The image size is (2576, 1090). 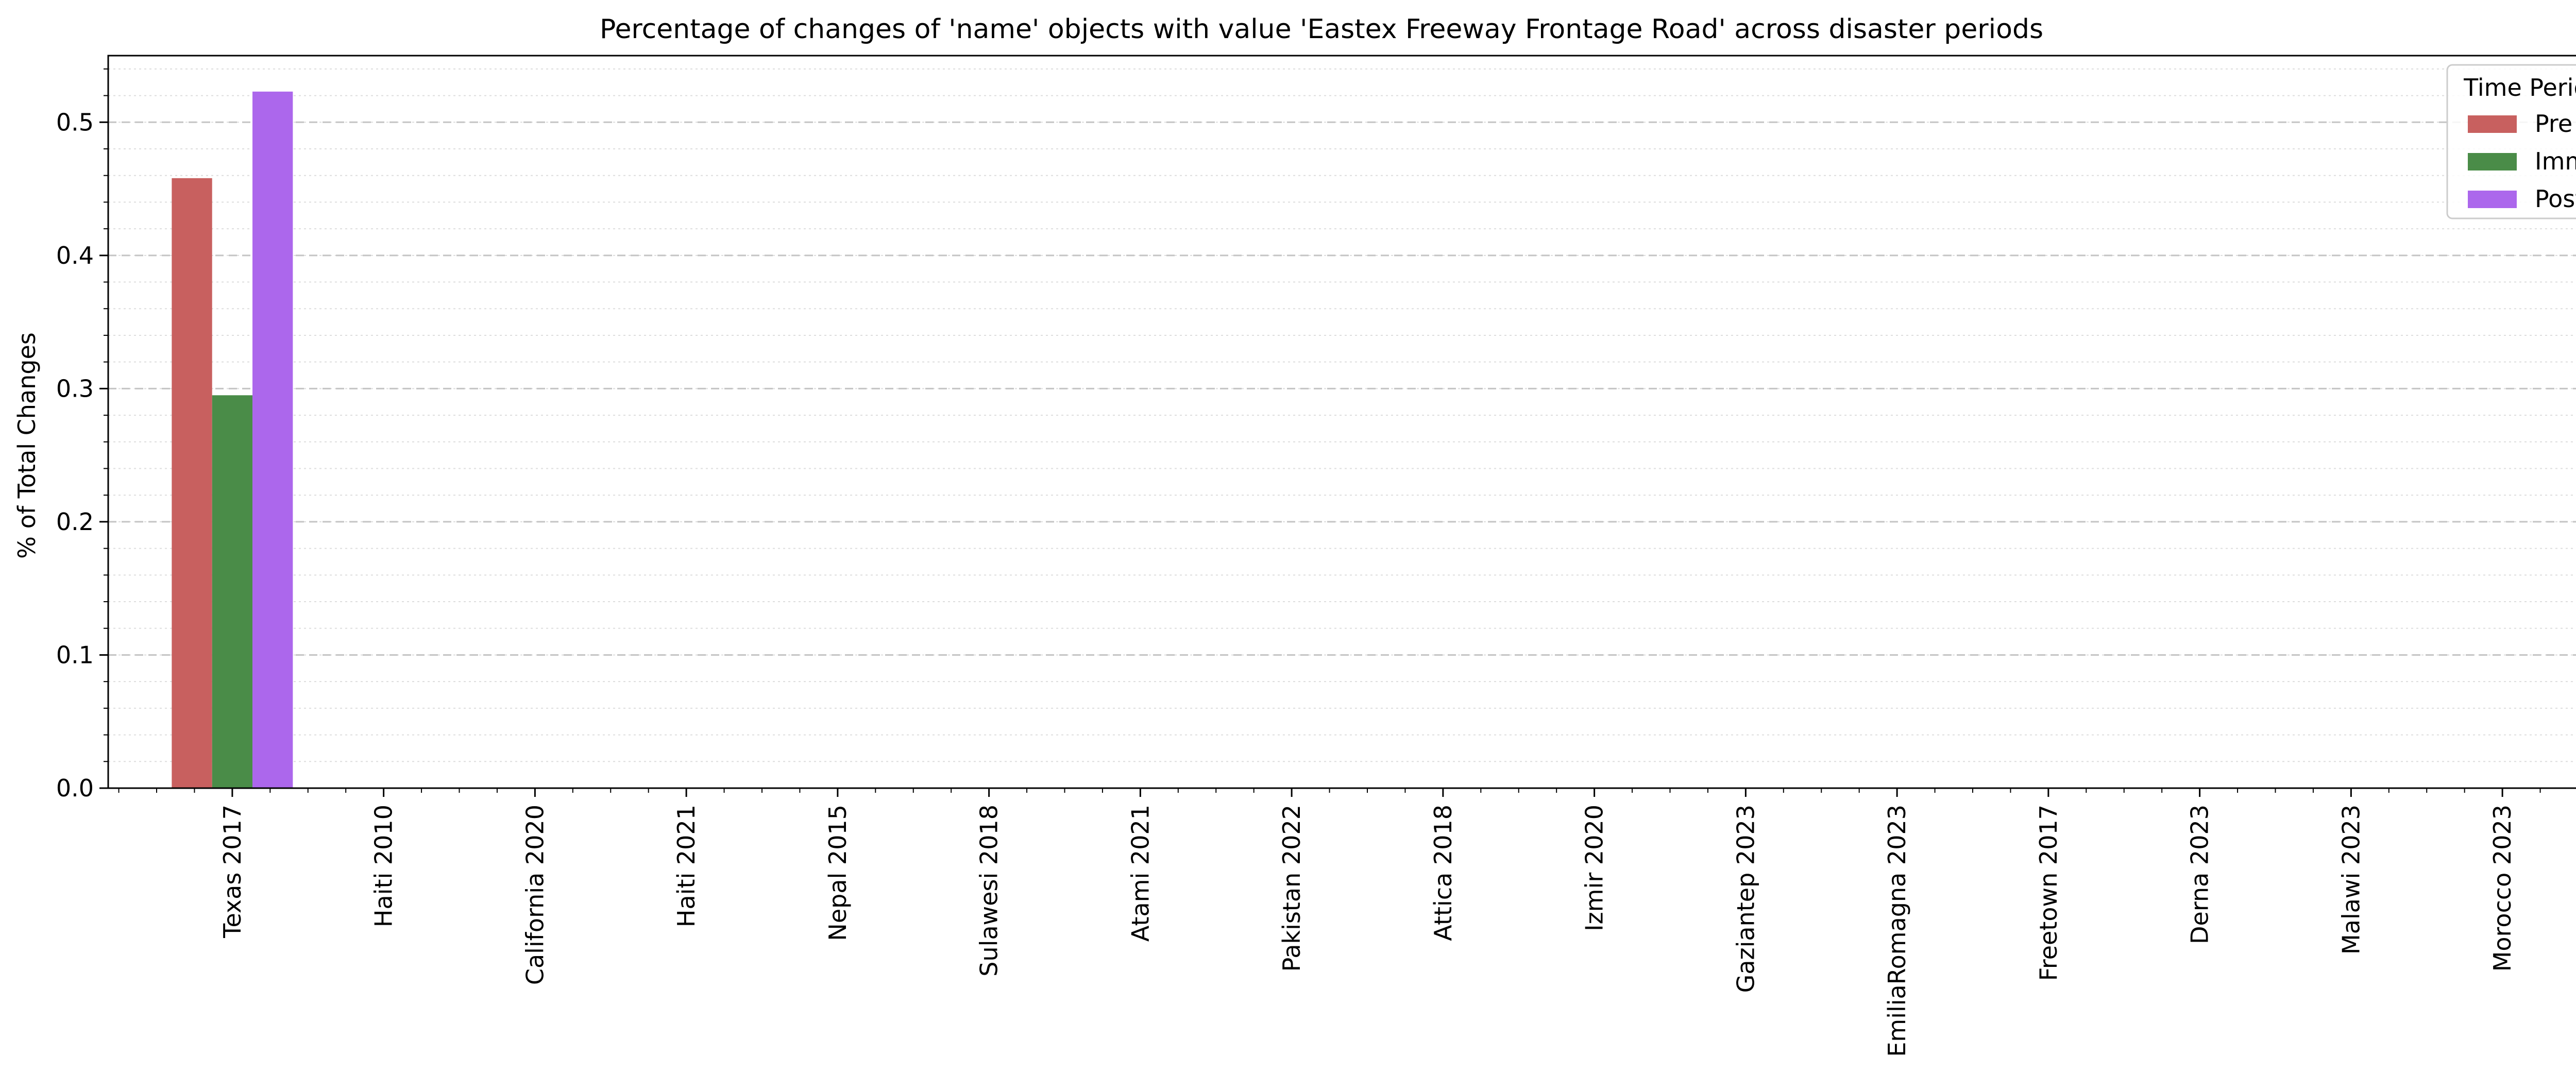 I want to click on x-tick-label: Malawi 2023, so click(x=2351, y=880).